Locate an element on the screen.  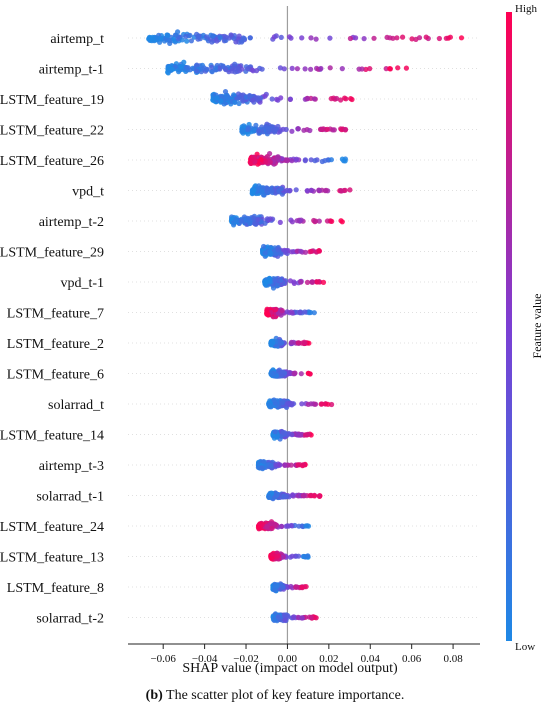
x-tick-label: 0.02 is located at coordinates (328, 659).